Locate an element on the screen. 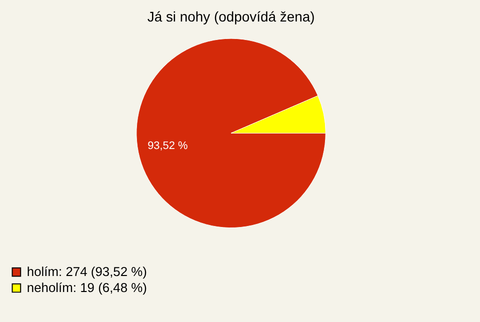 The width and height of the screenshot is (480, 322). legend-label: holím: 274 (93,52 %) is located at coordinates (86, 272).